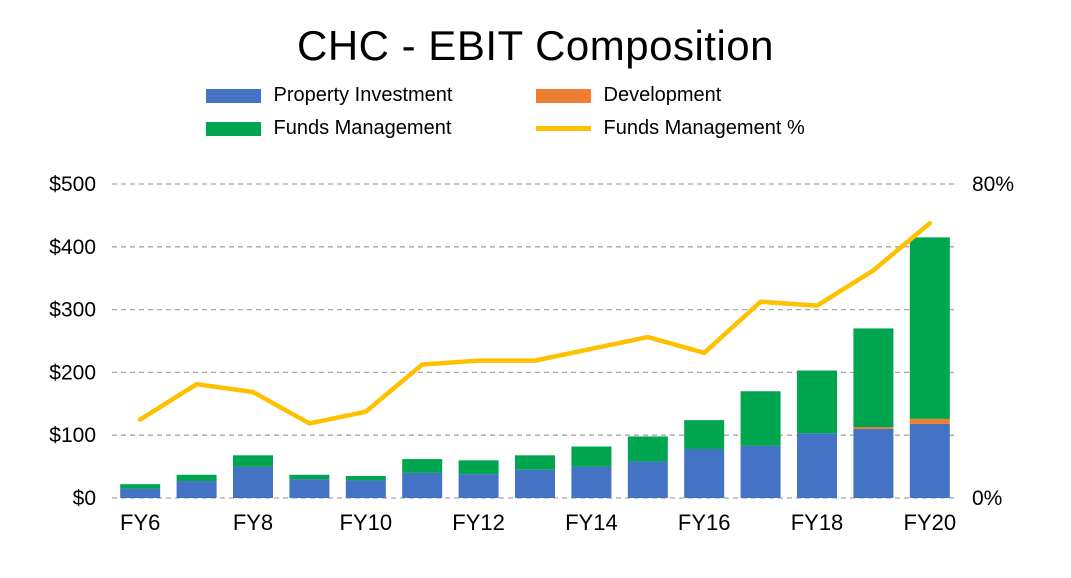 This screenshot has height=578, width=1071. What do you see at coordinates (72, 310) in the screenshot?
I see `left-axis-tick-300: $300` at bounding box center [72, 310].